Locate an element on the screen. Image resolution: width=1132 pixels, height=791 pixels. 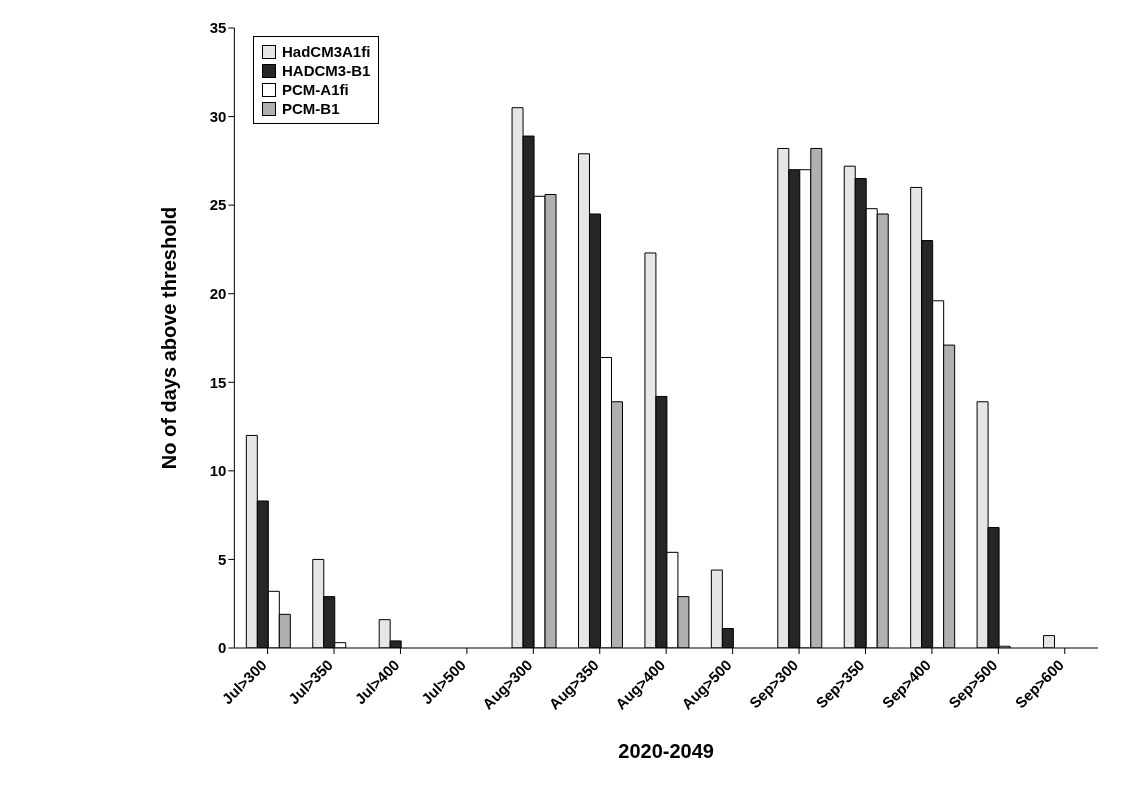
y-axis-title: No of days above threshold is located at coordinates (169, 338).